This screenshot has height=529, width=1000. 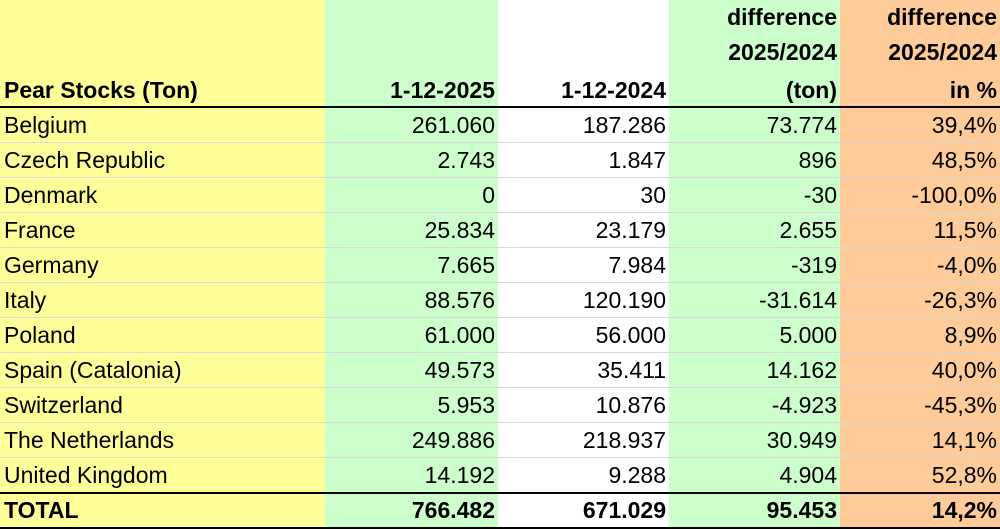 I want to click on country-cell: Denmark, so click(x=162, y=195).